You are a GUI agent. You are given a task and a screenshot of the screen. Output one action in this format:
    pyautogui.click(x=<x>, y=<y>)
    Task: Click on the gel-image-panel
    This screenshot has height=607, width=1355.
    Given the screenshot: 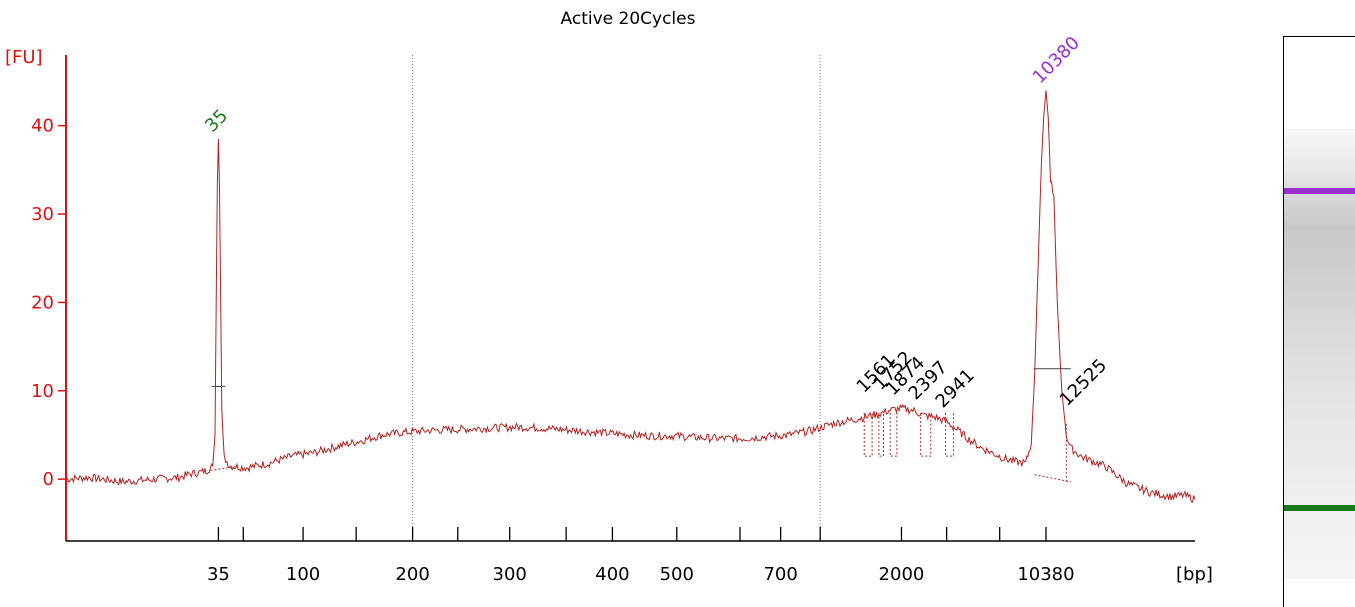 What is the action you would take?
    pyautogui.click(x=1319, y=321)
    